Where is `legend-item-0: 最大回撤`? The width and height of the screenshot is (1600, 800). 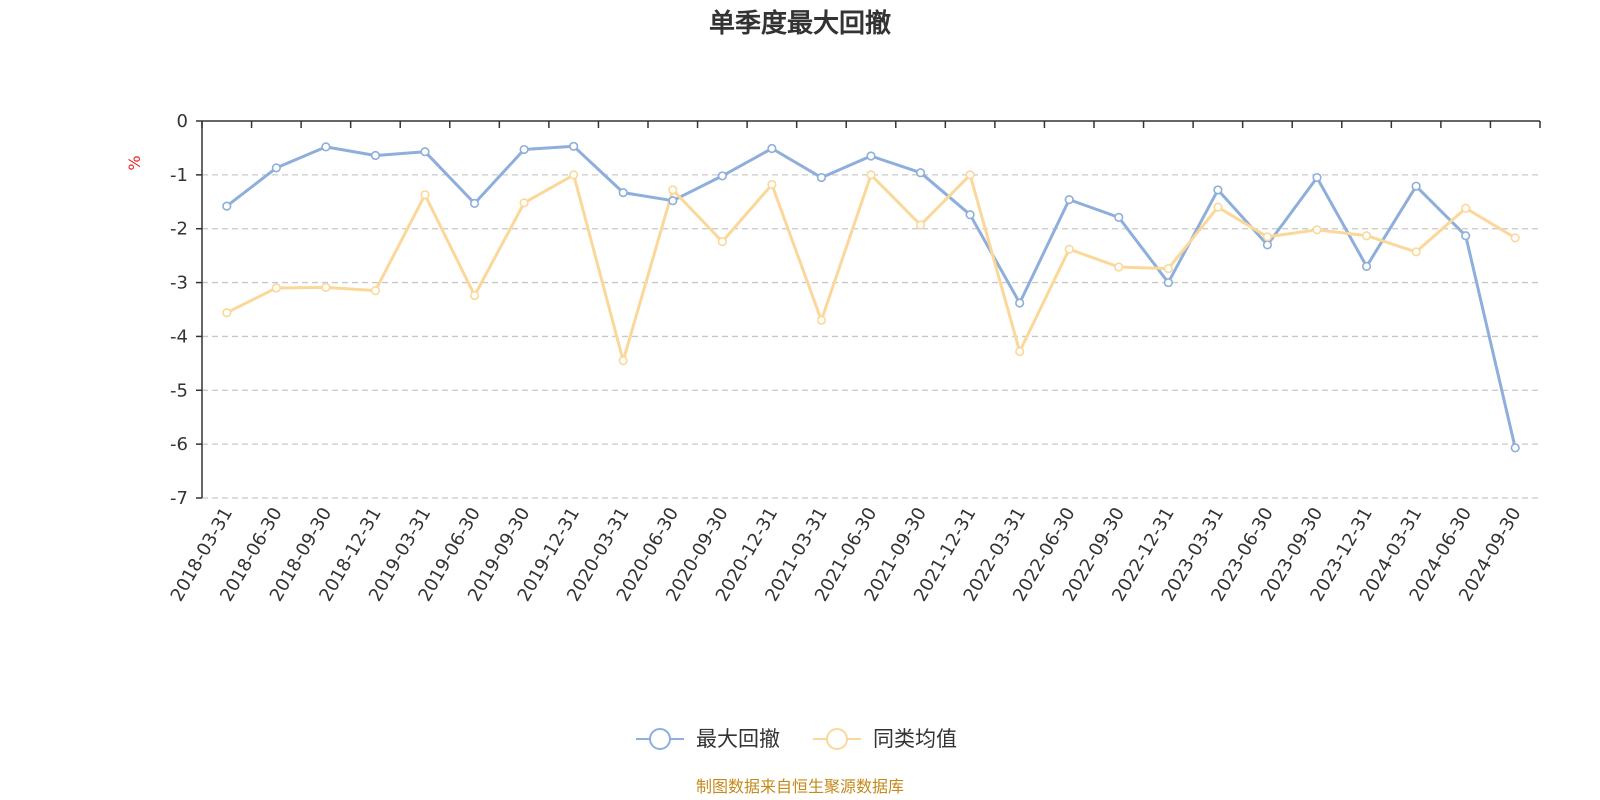 legend-item-0: 最大回撤 is located at coordinates (708, 739).